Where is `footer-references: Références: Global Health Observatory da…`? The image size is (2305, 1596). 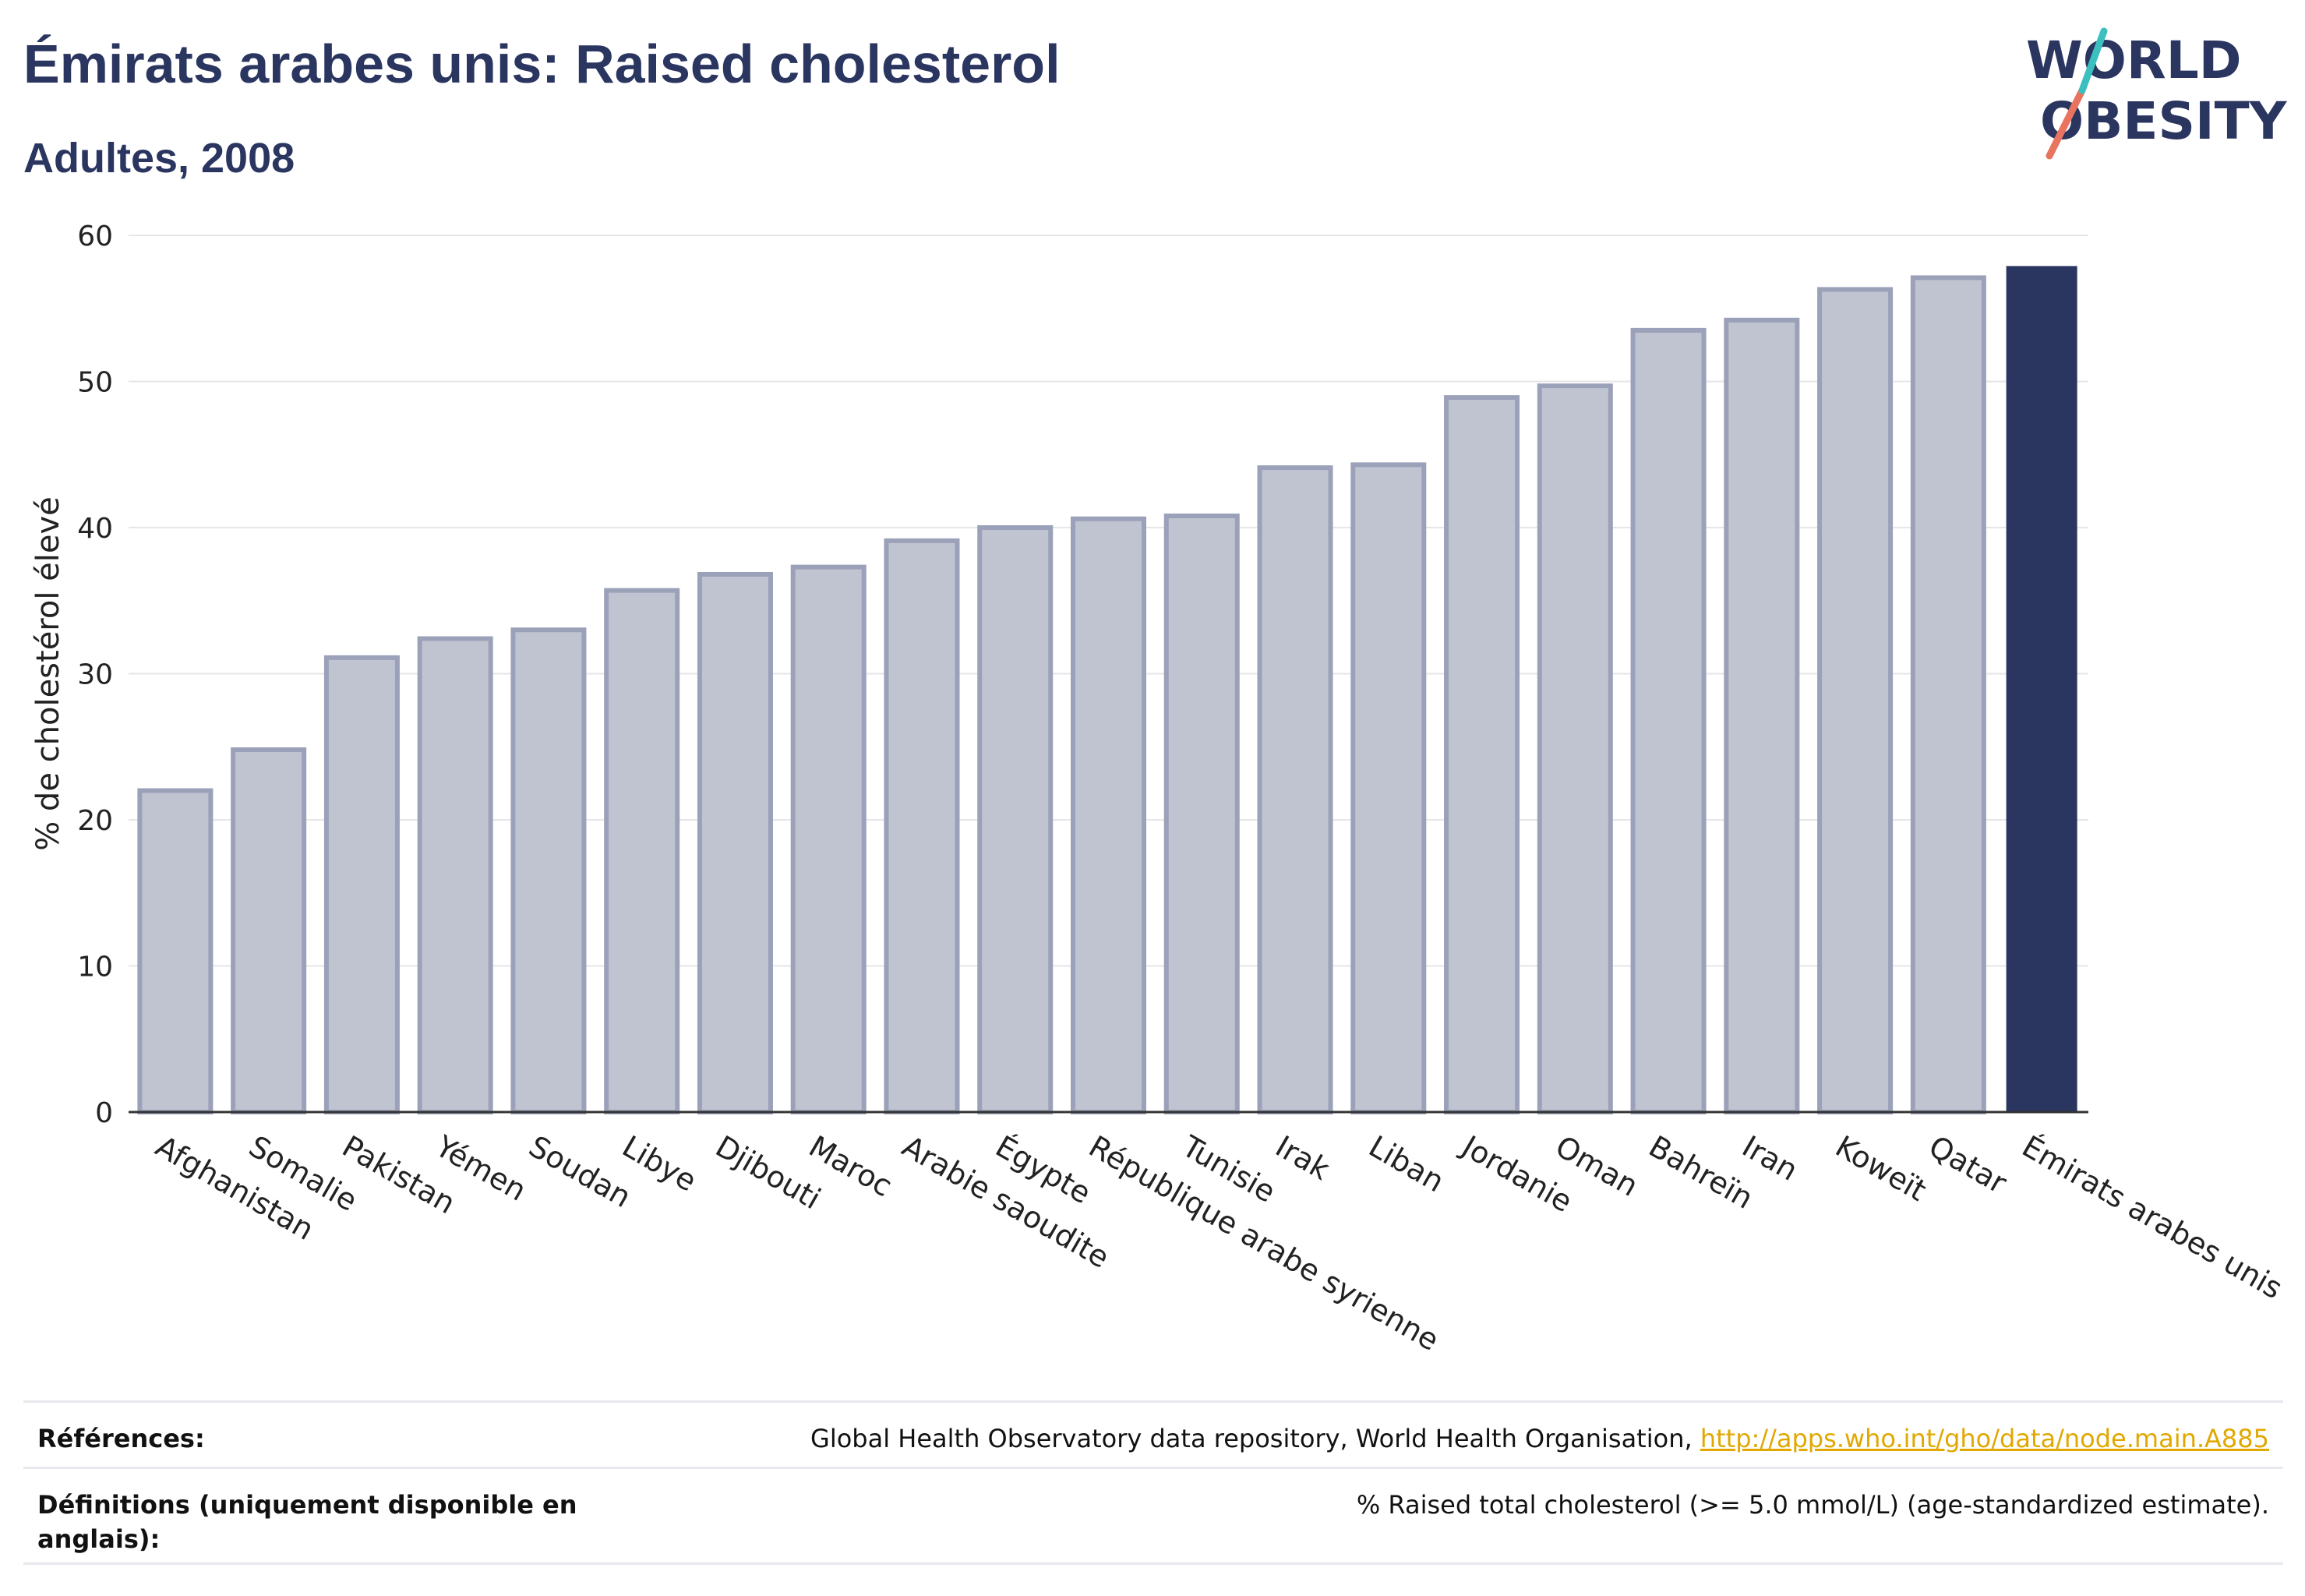 footer-references: Références: Global Health Observatory da… is located at coordinates (1153, 1433).